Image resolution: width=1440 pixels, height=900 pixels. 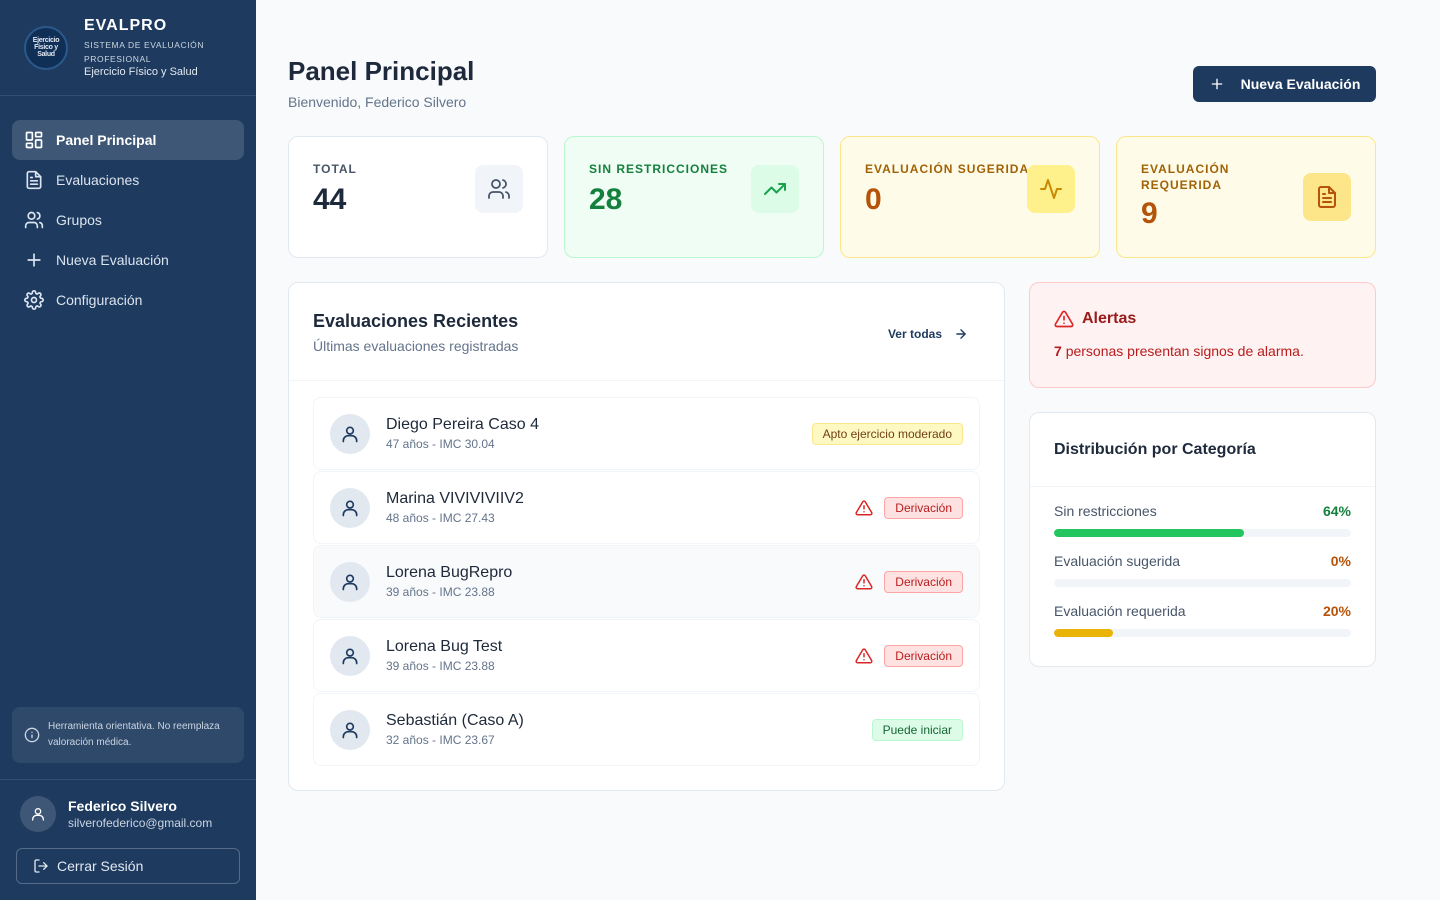 I want to click on brand-logo-text: Ejercicio Físico y Salud, so click(x=46, y=47).